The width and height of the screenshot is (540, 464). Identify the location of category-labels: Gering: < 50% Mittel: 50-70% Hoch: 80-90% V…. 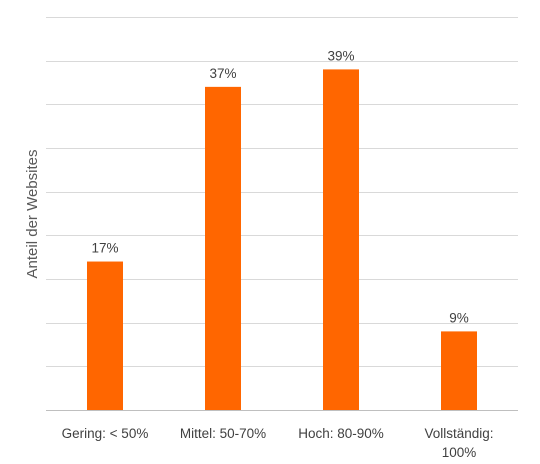
(278, 443).